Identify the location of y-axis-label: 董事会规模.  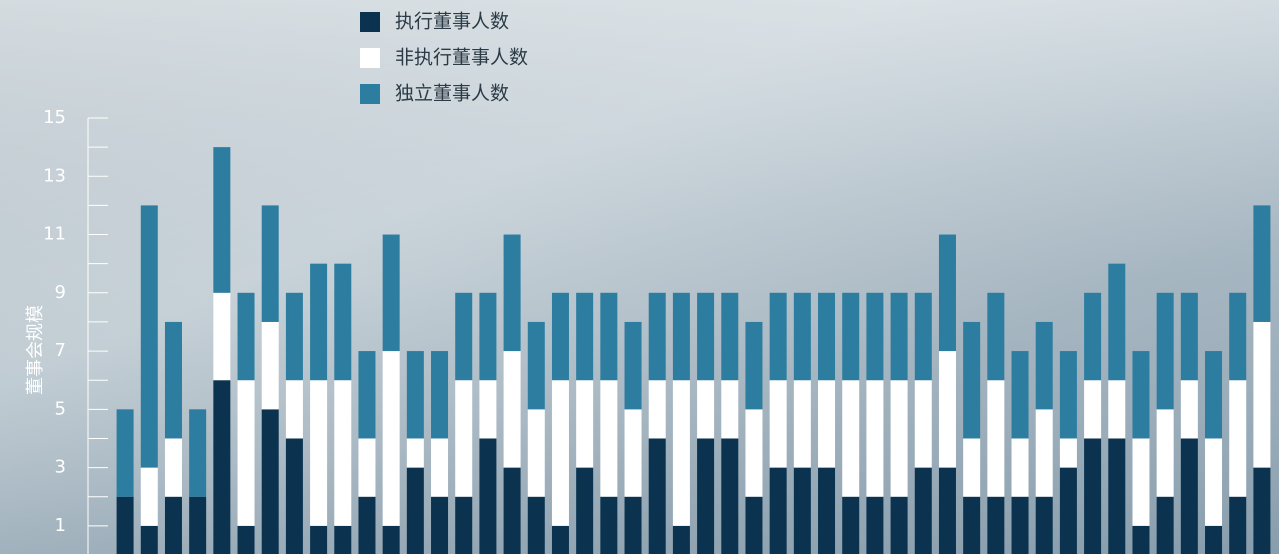
(35, 350).